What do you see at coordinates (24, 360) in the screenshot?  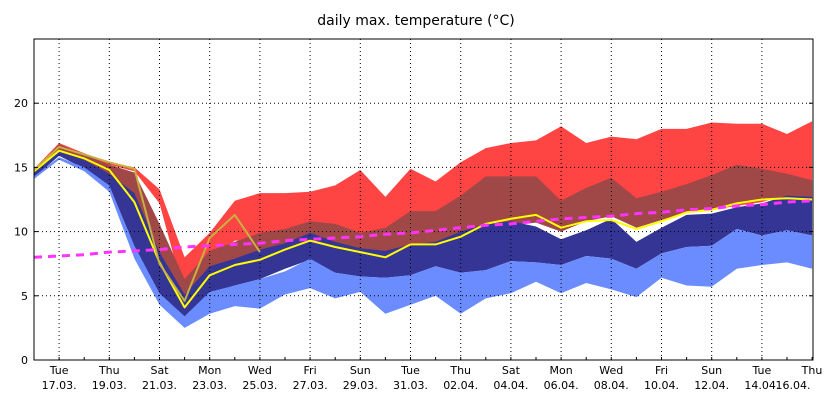 I see `y-tick-label: 0` at bounding box center [24, 360].